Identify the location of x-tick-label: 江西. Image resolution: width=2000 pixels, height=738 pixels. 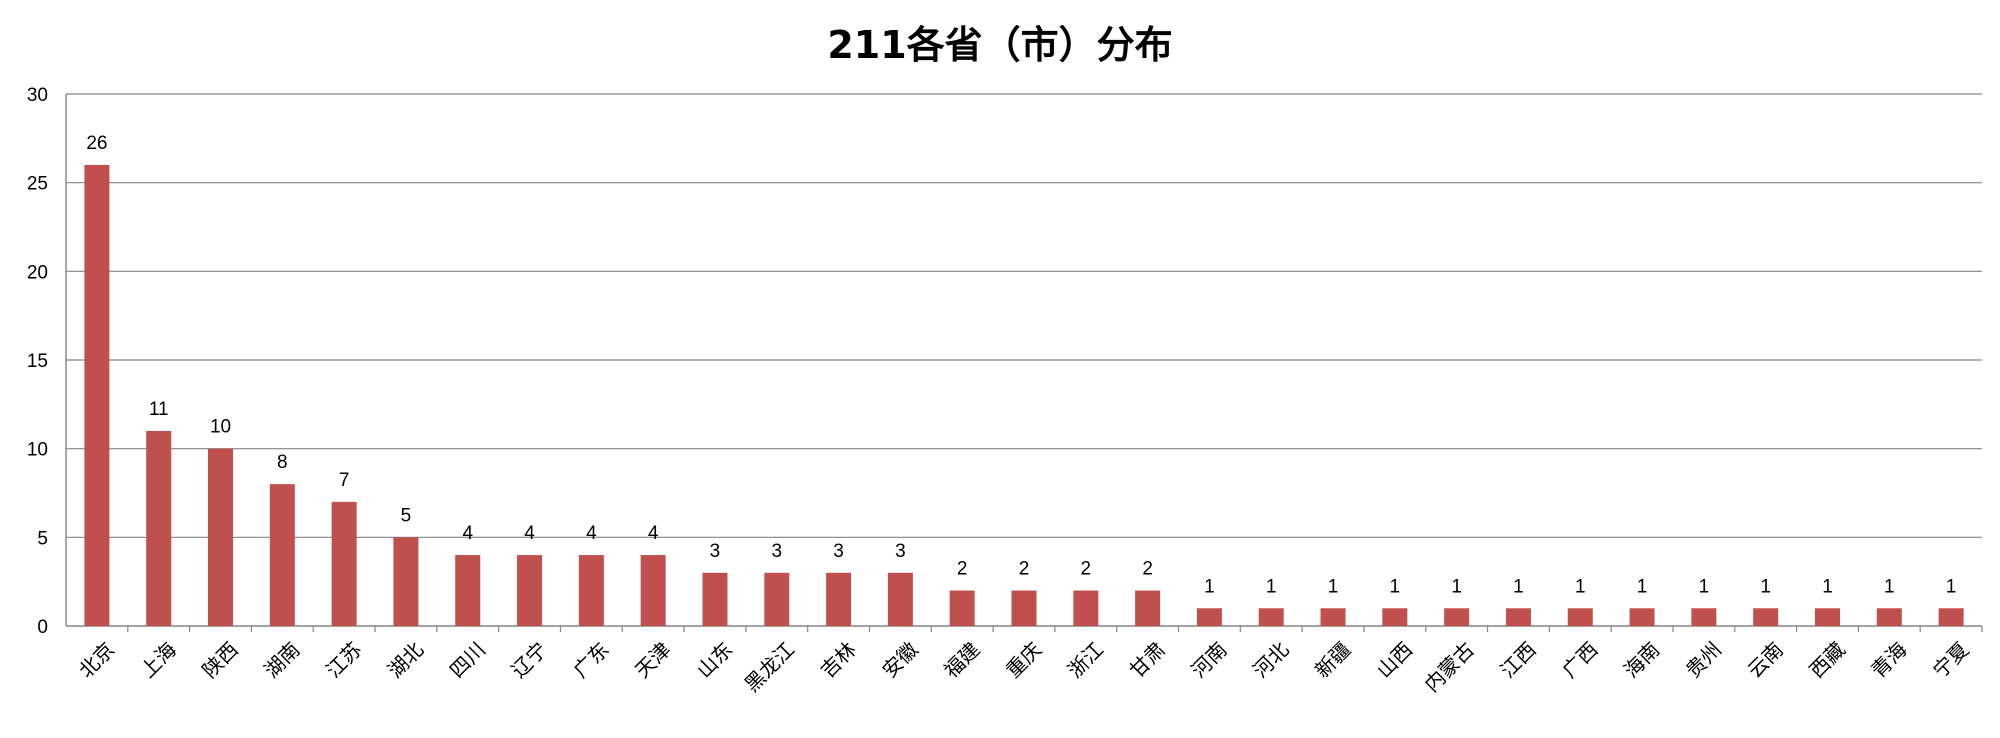
(1517, 659).